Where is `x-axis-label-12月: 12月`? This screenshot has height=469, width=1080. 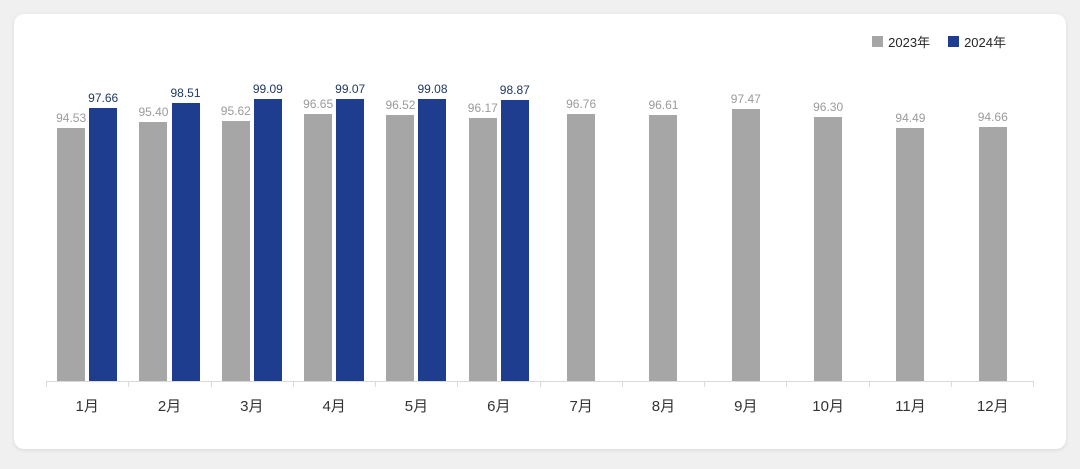
x-axis-label-12月: 12月 is located at coordinates (992, 406).